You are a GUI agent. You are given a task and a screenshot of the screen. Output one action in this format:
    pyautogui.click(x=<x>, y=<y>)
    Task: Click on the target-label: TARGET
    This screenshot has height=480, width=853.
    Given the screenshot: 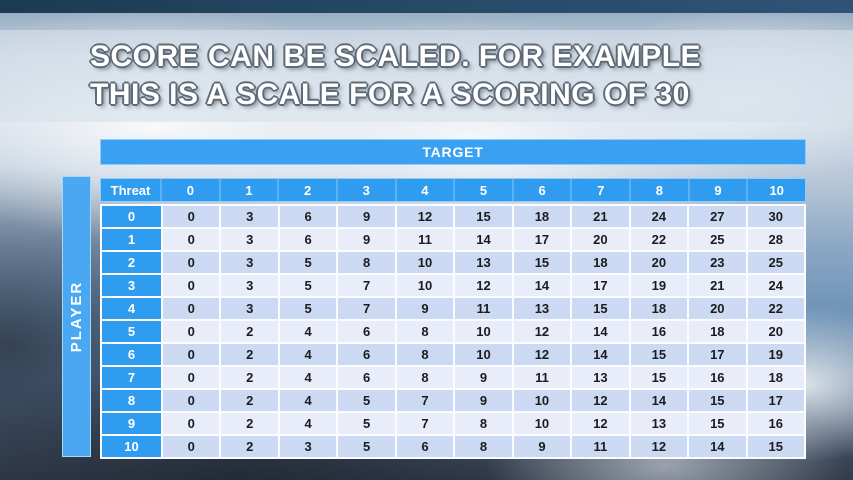 What is the action you would take?
    pyautogui.click(x=453, y=152)
    